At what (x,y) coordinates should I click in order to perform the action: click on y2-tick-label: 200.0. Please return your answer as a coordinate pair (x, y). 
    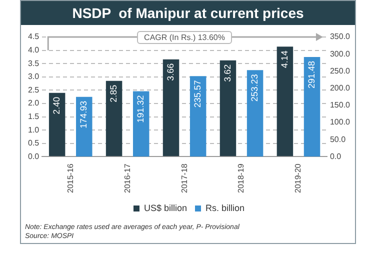
    Looking at the image, I should click on (340, 87).